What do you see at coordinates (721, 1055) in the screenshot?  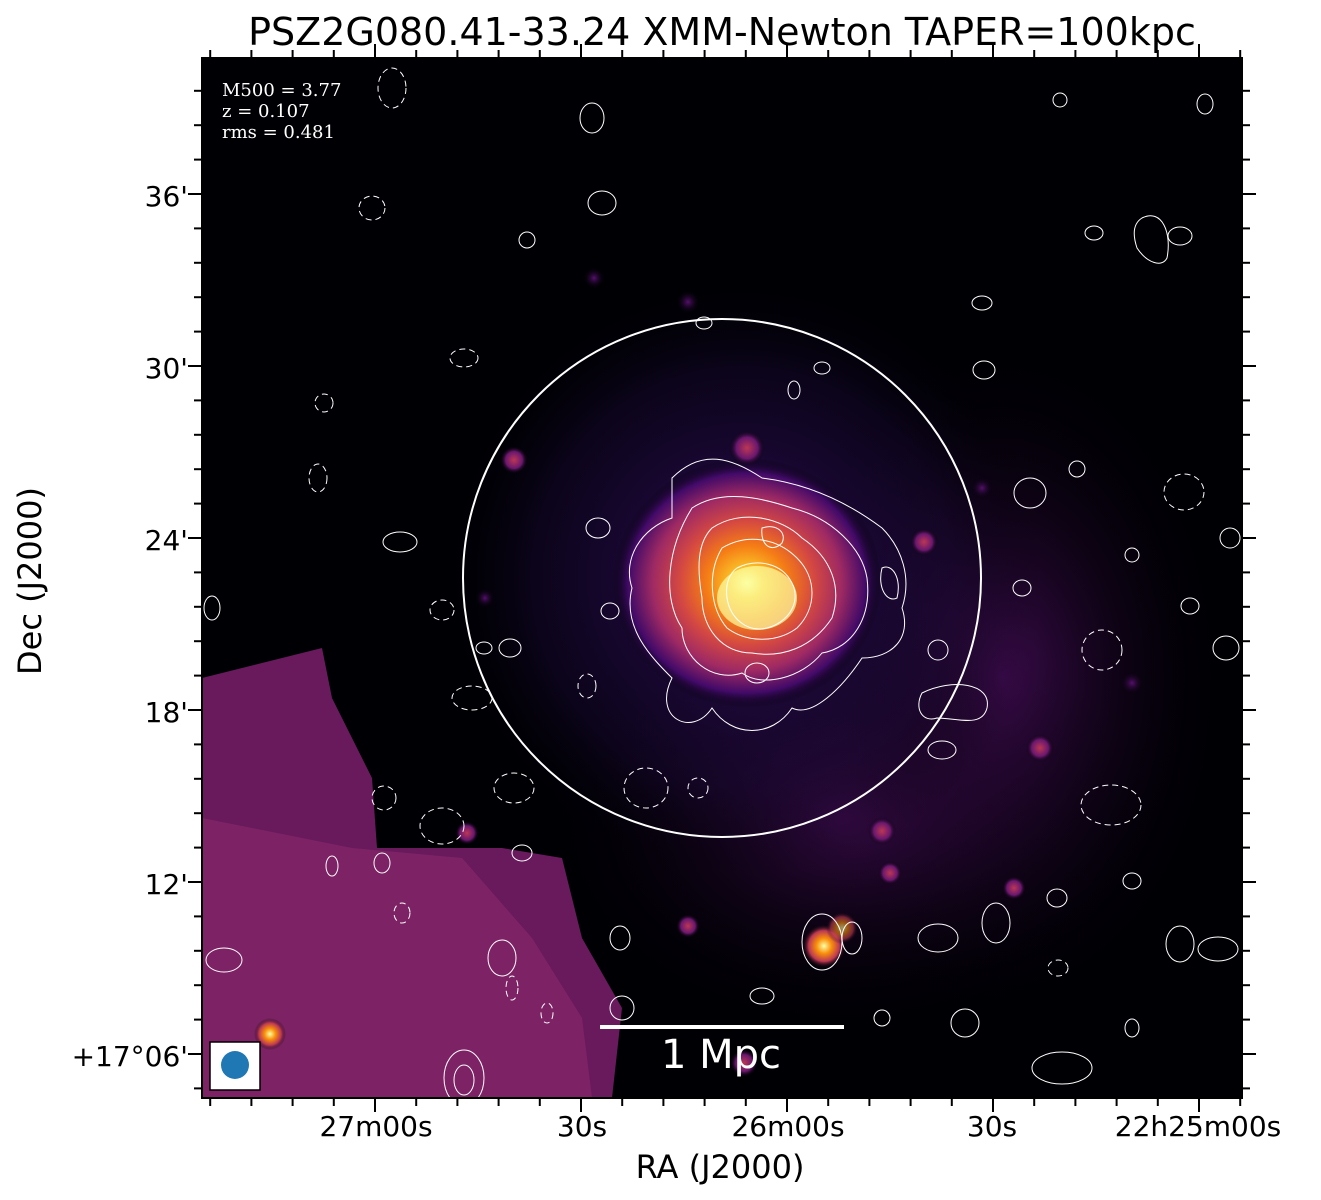 I see `scale-bar-label: 1 Mpc` at bounding box center [721, 1055].